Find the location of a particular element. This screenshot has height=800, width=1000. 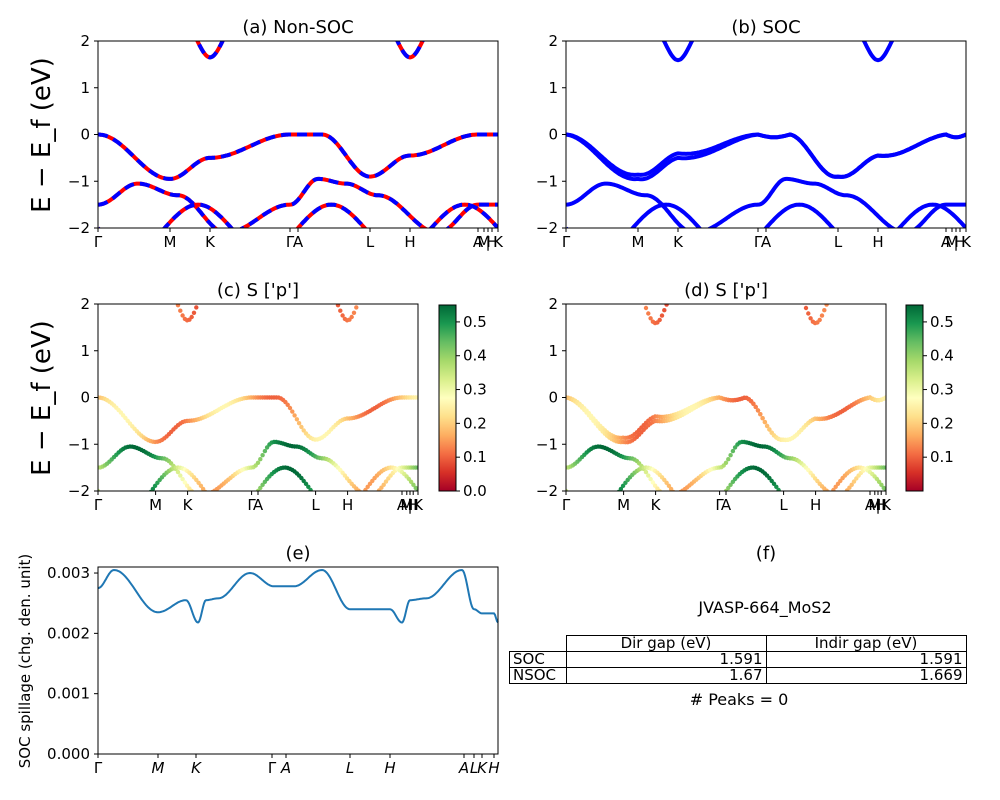

band-line is located at coordinates (298, 156).